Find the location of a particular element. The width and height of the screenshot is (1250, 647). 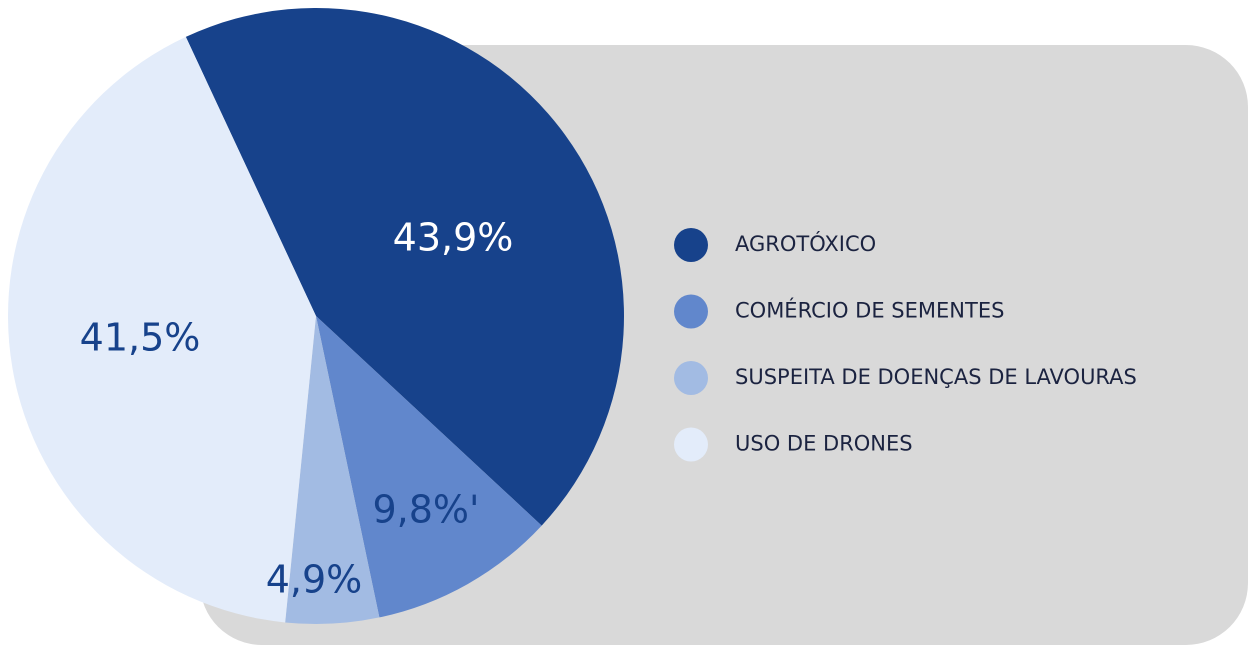

legend-label: USO DE DRONES is located at coordinates (824, 444).